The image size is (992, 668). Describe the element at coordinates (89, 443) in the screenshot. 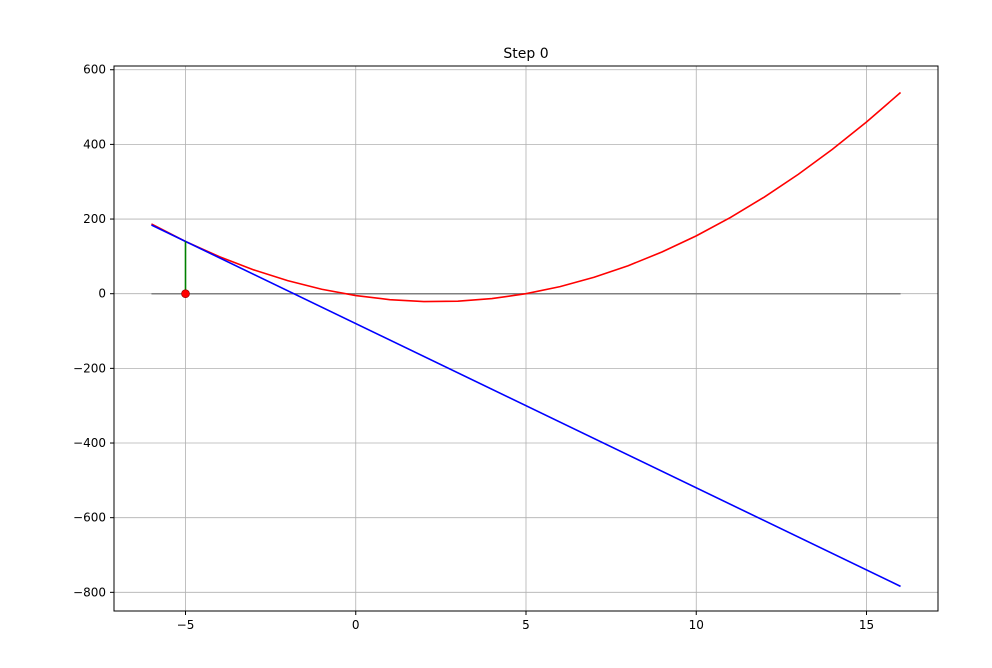

I see `y-tick-label: −400` at that location.